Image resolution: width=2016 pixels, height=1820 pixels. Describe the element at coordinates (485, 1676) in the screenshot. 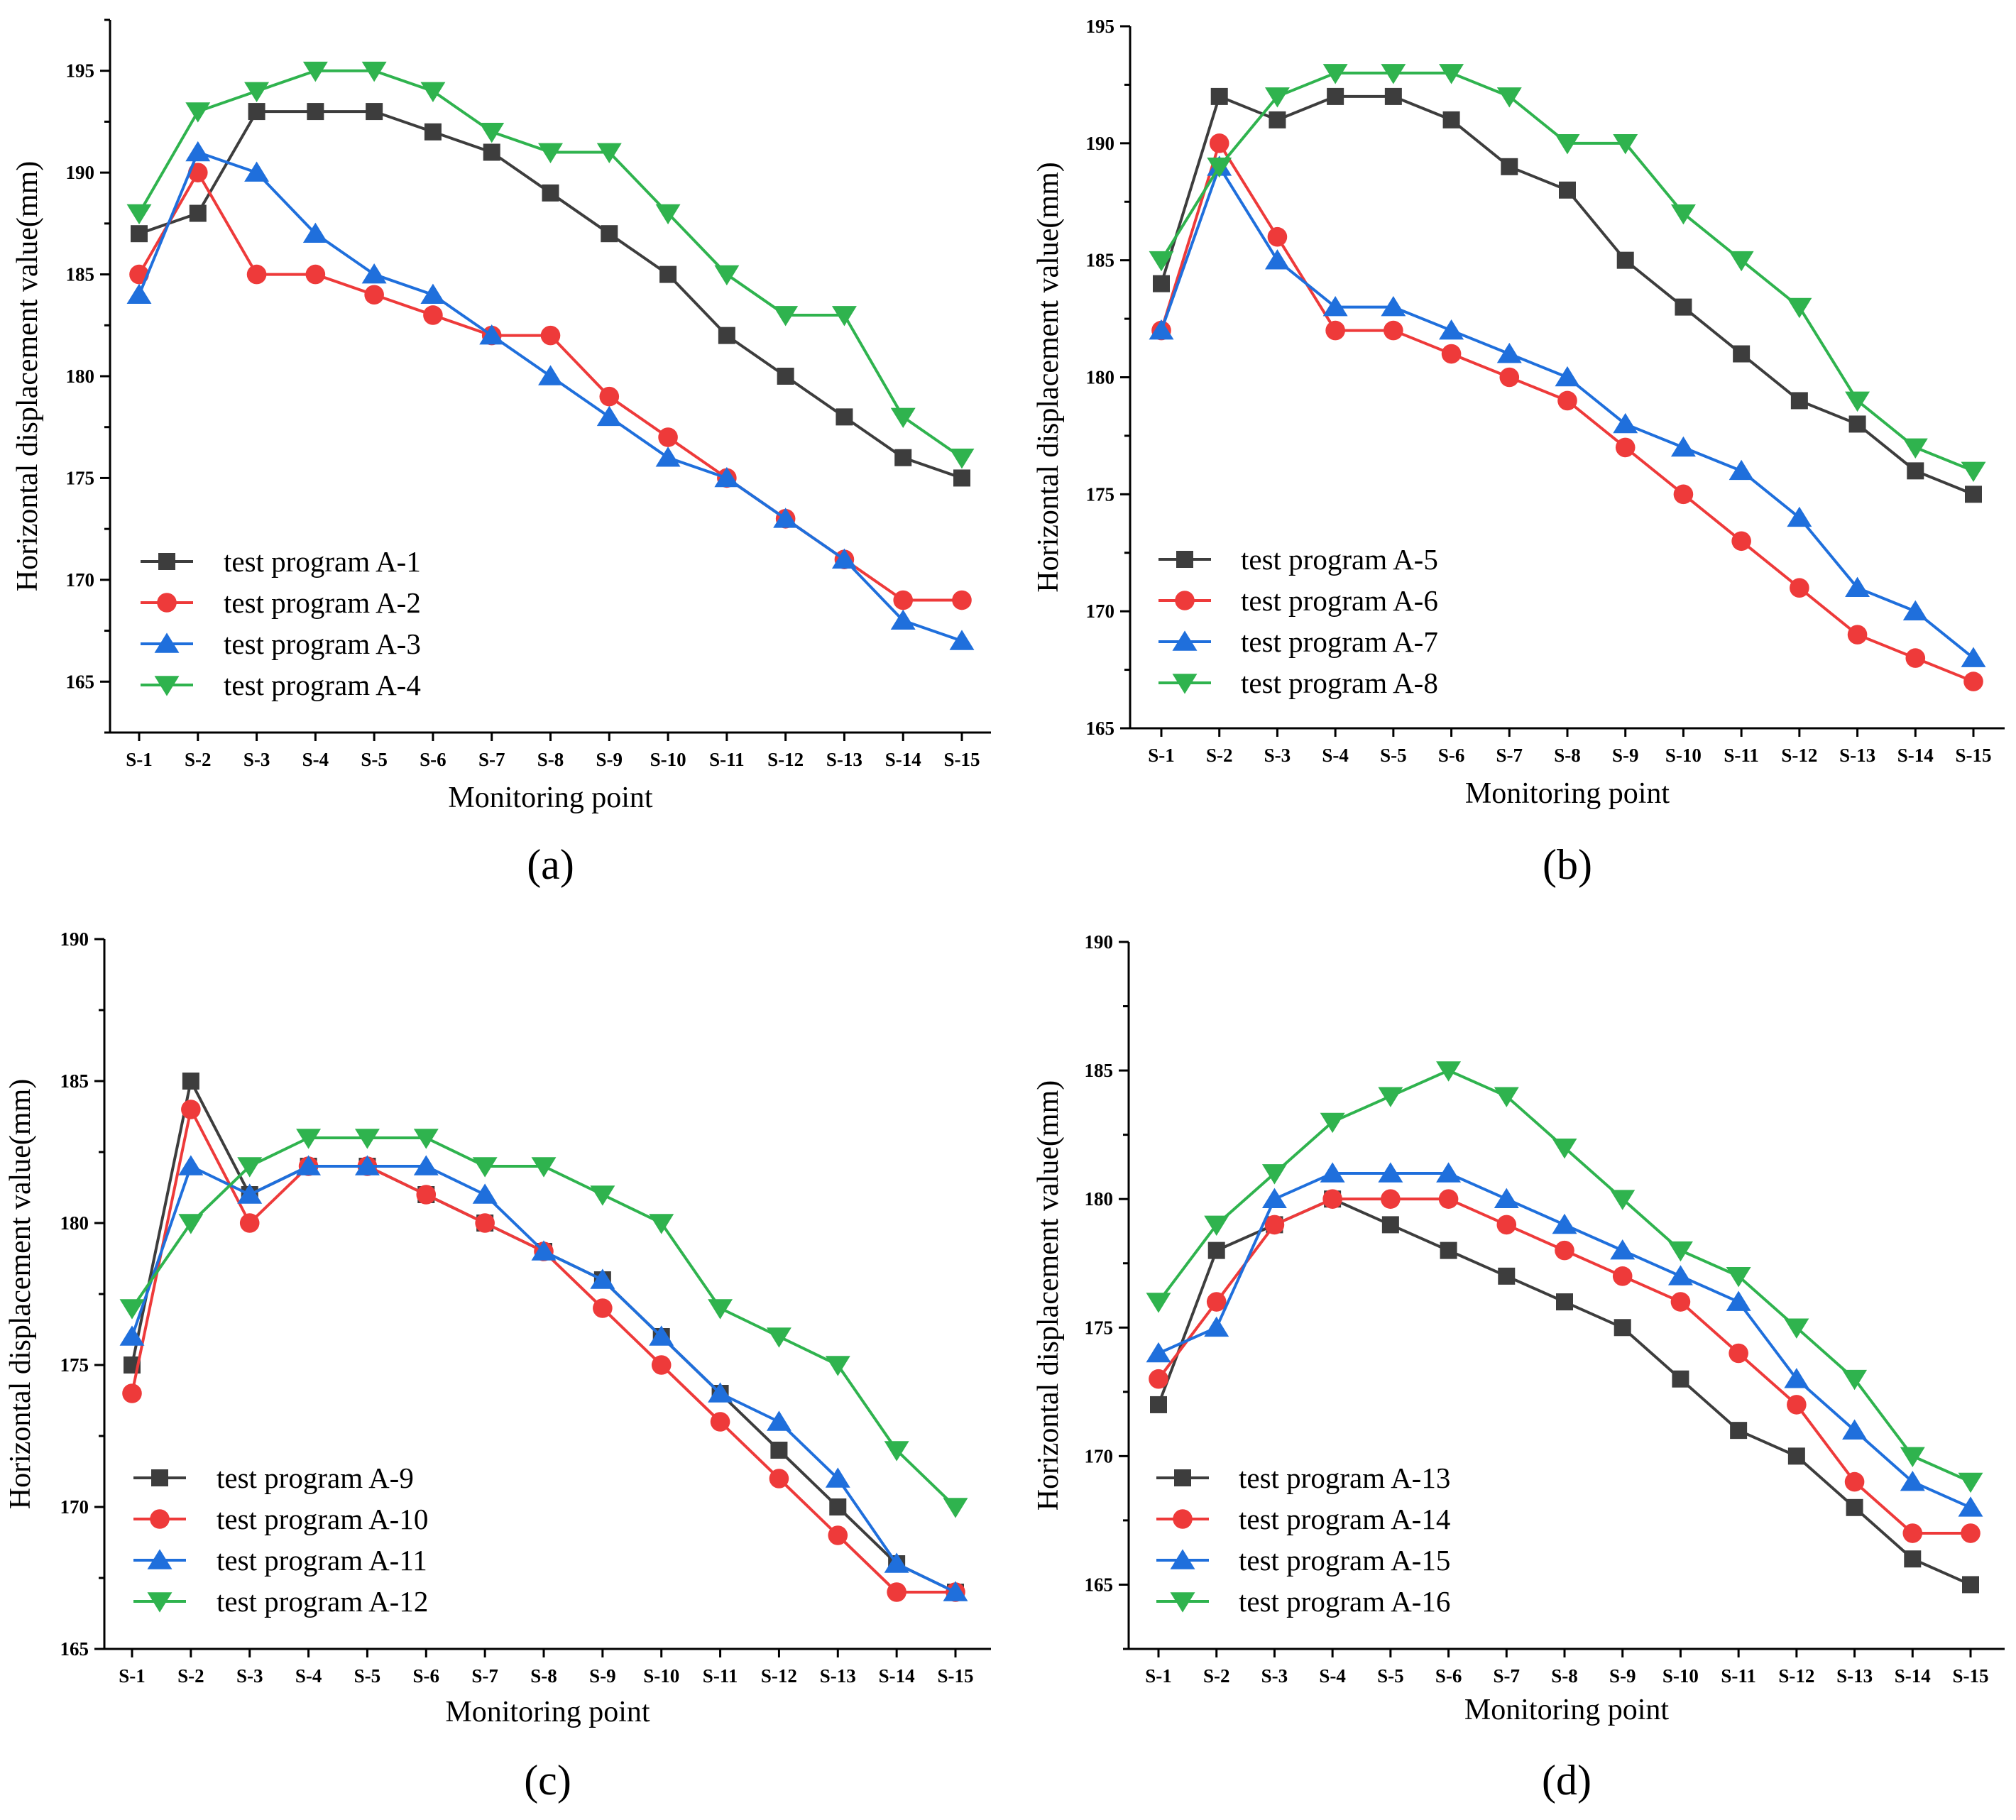

I see `x-tick-label: S-7` at that location.